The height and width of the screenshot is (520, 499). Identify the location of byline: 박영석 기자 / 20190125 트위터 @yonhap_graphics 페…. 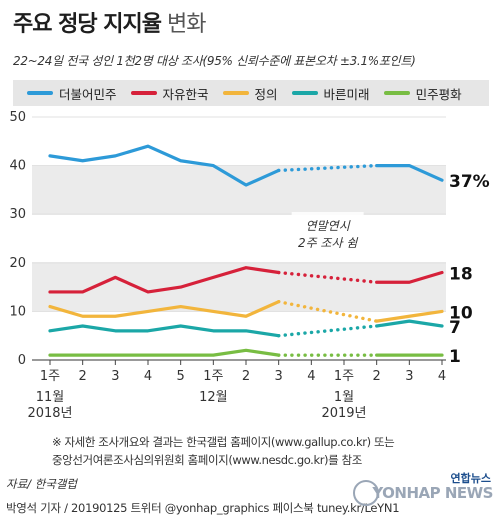
(203, 508).